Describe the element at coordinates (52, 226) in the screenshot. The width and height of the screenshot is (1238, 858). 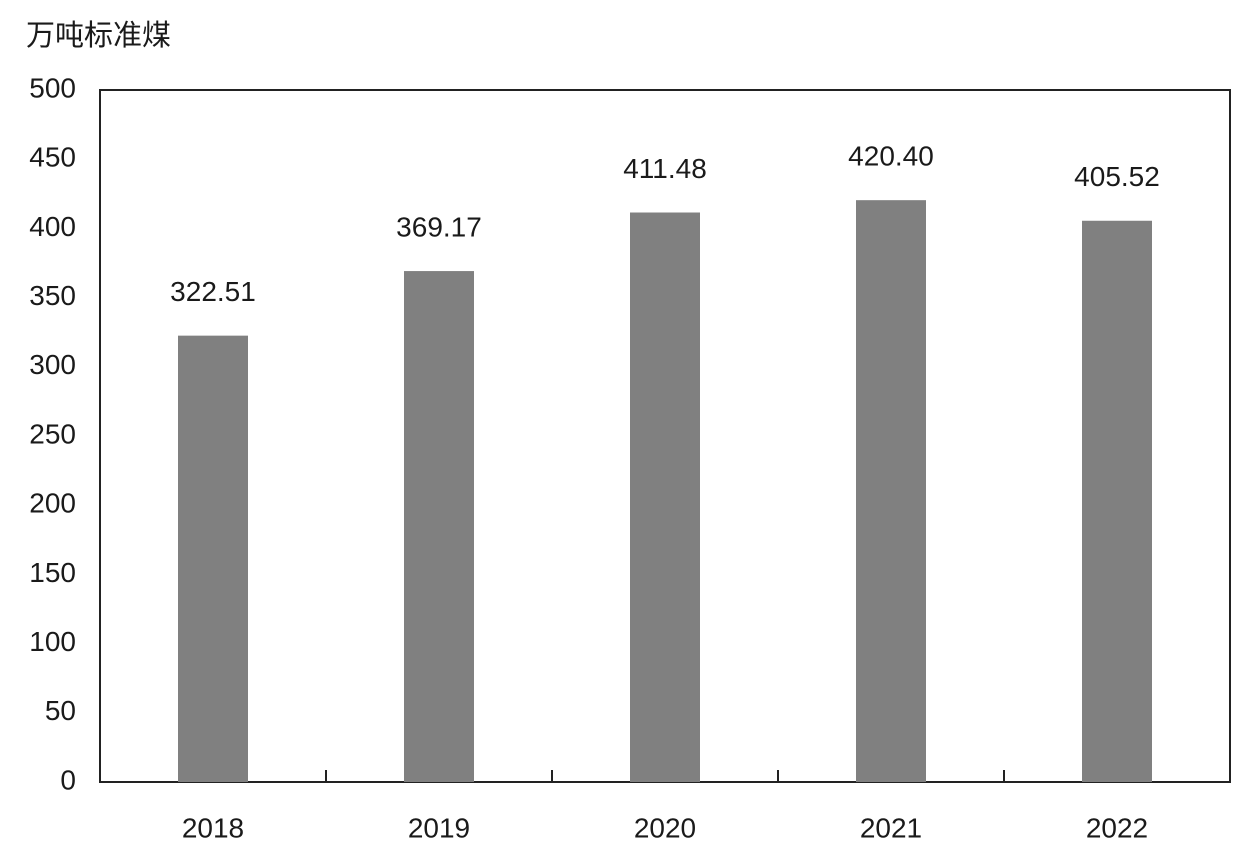
I see `y-tick-label: 400` at that location.